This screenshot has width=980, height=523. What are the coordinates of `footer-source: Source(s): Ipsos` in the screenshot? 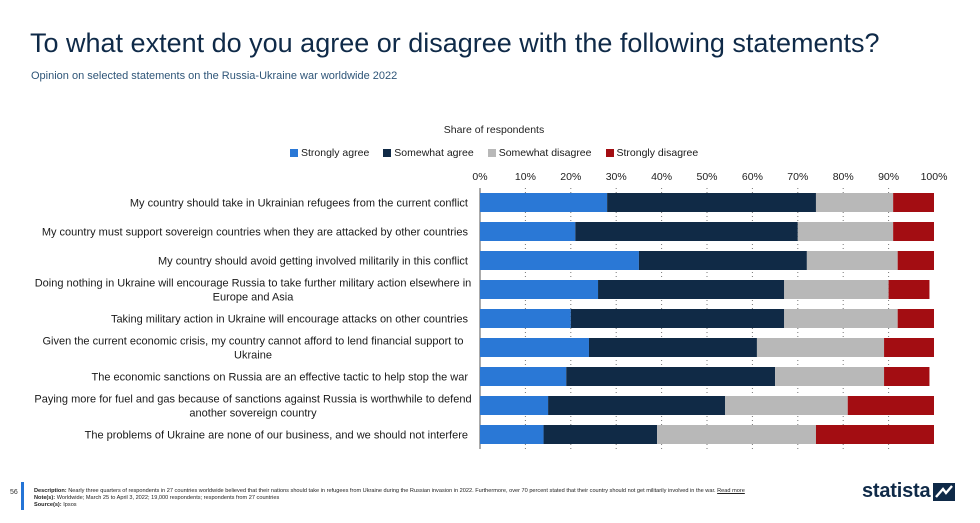 It's located at (429, 505).